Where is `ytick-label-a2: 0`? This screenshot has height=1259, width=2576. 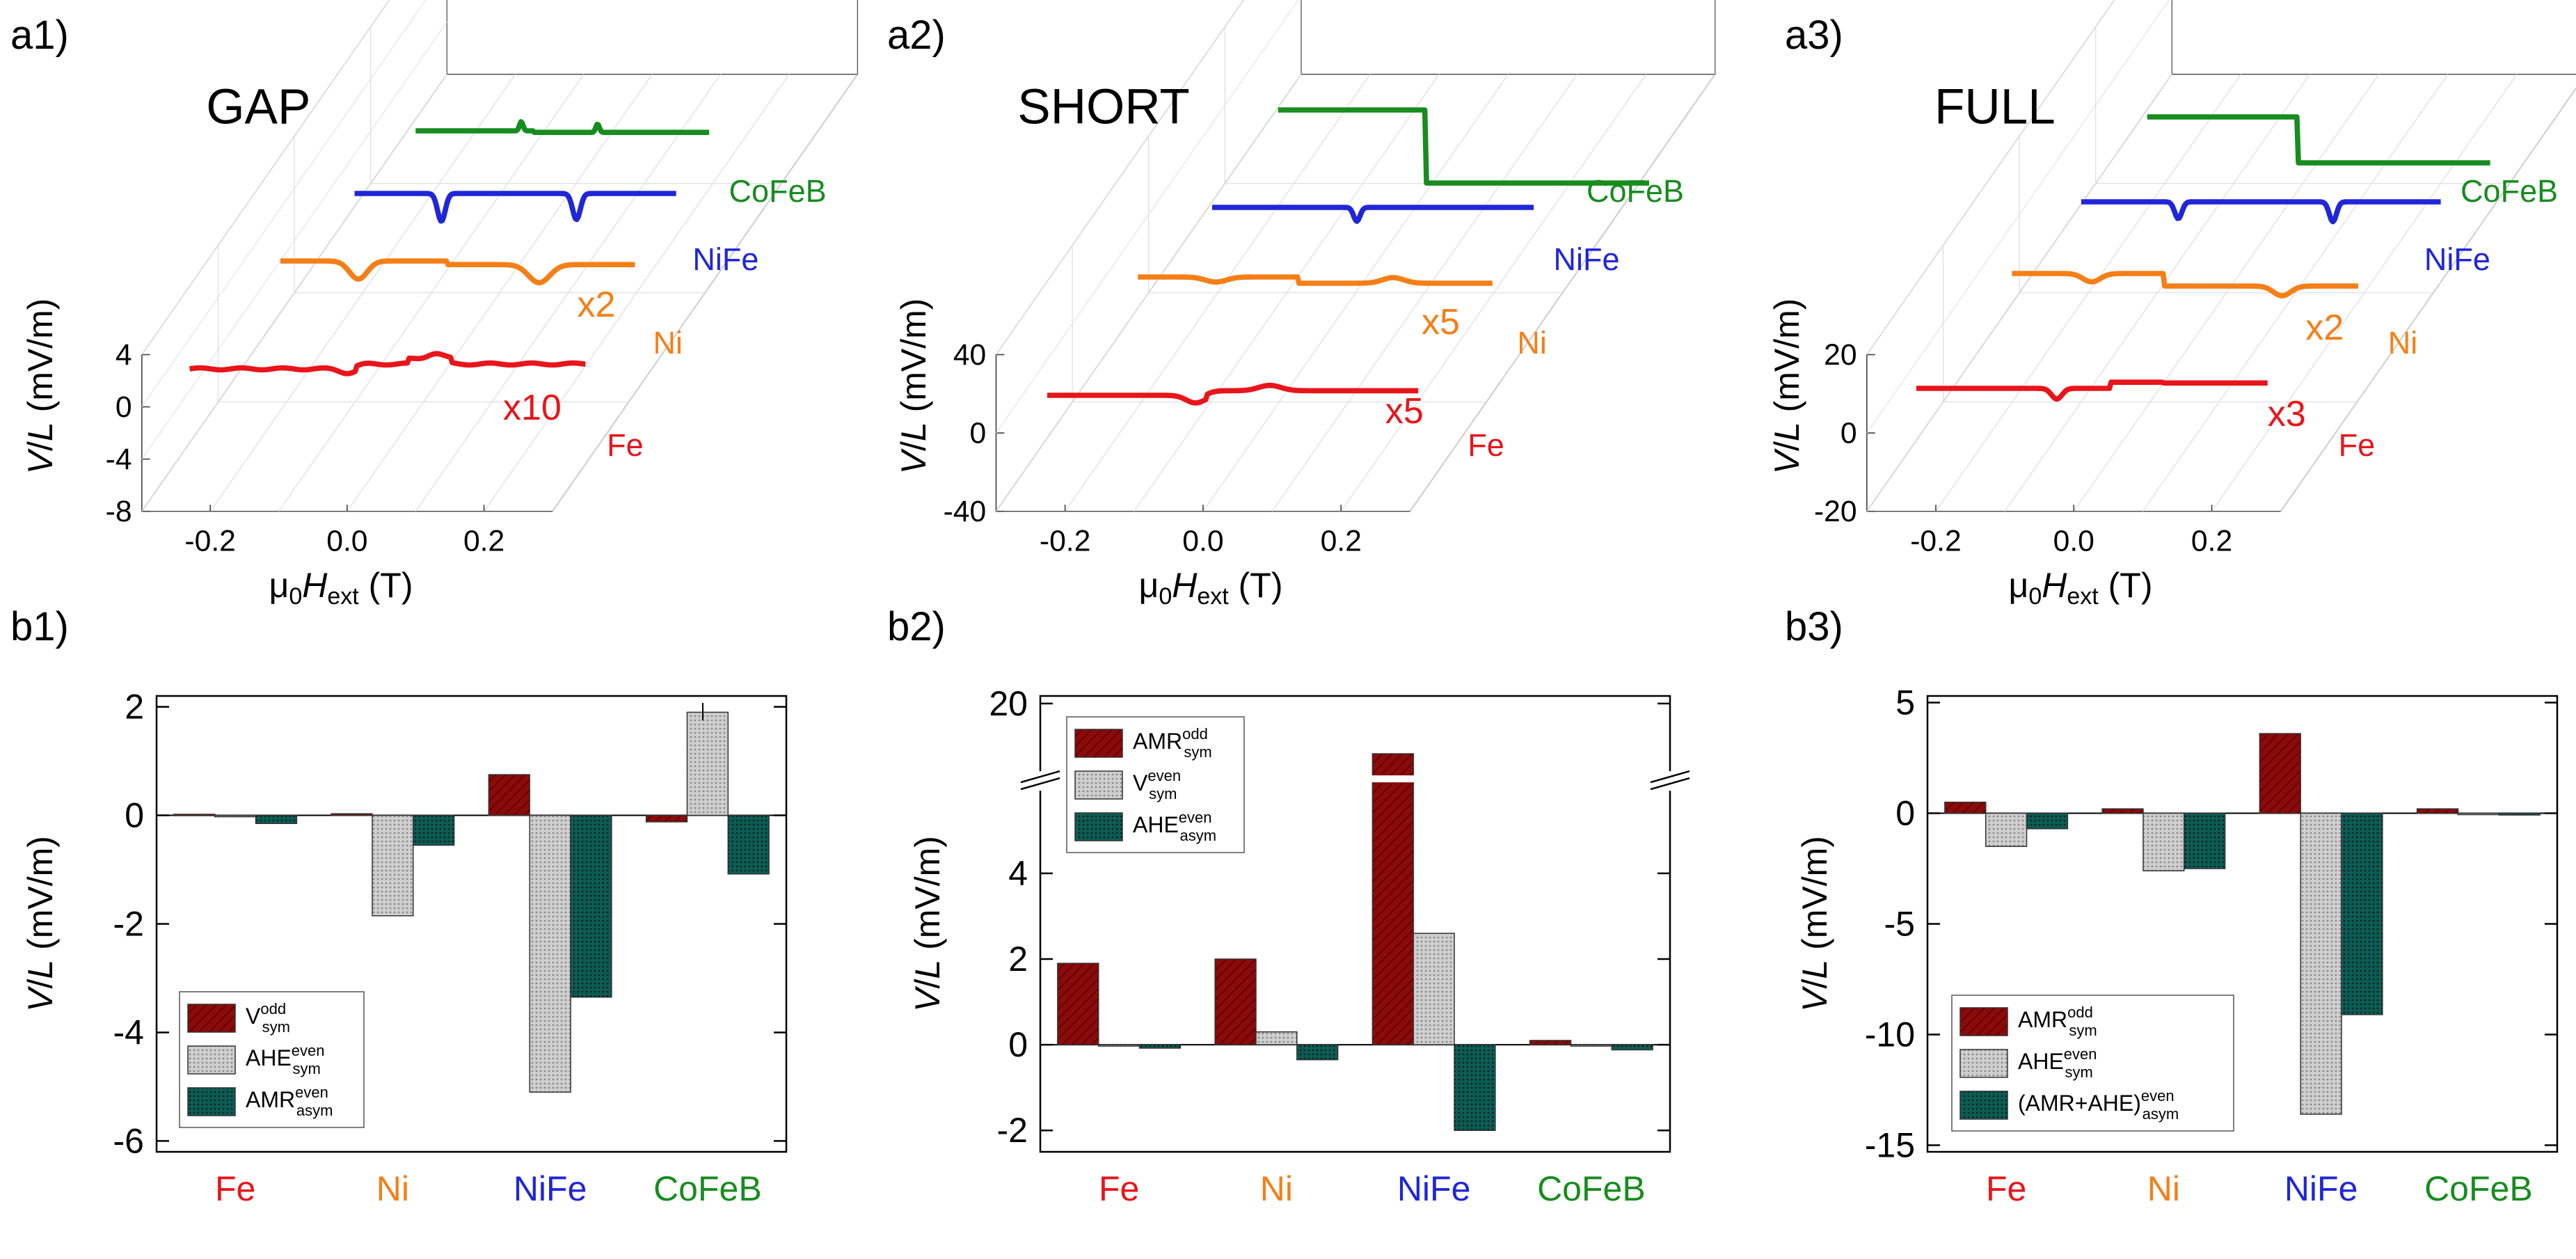 ytick-label-a2: 0 is located at coordinates (978, 433).